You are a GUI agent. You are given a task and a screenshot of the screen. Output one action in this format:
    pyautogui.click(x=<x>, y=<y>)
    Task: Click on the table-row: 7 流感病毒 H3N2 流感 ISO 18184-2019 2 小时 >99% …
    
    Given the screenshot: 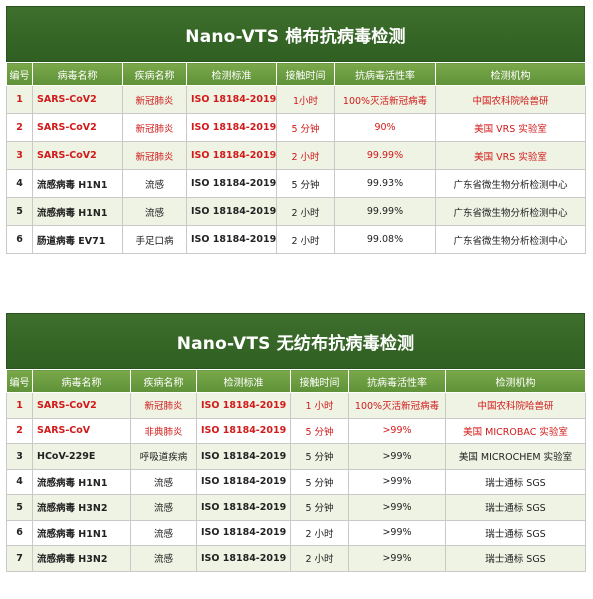 What is the action you would take?
    pyautogui.click(x=296, y=558)
    